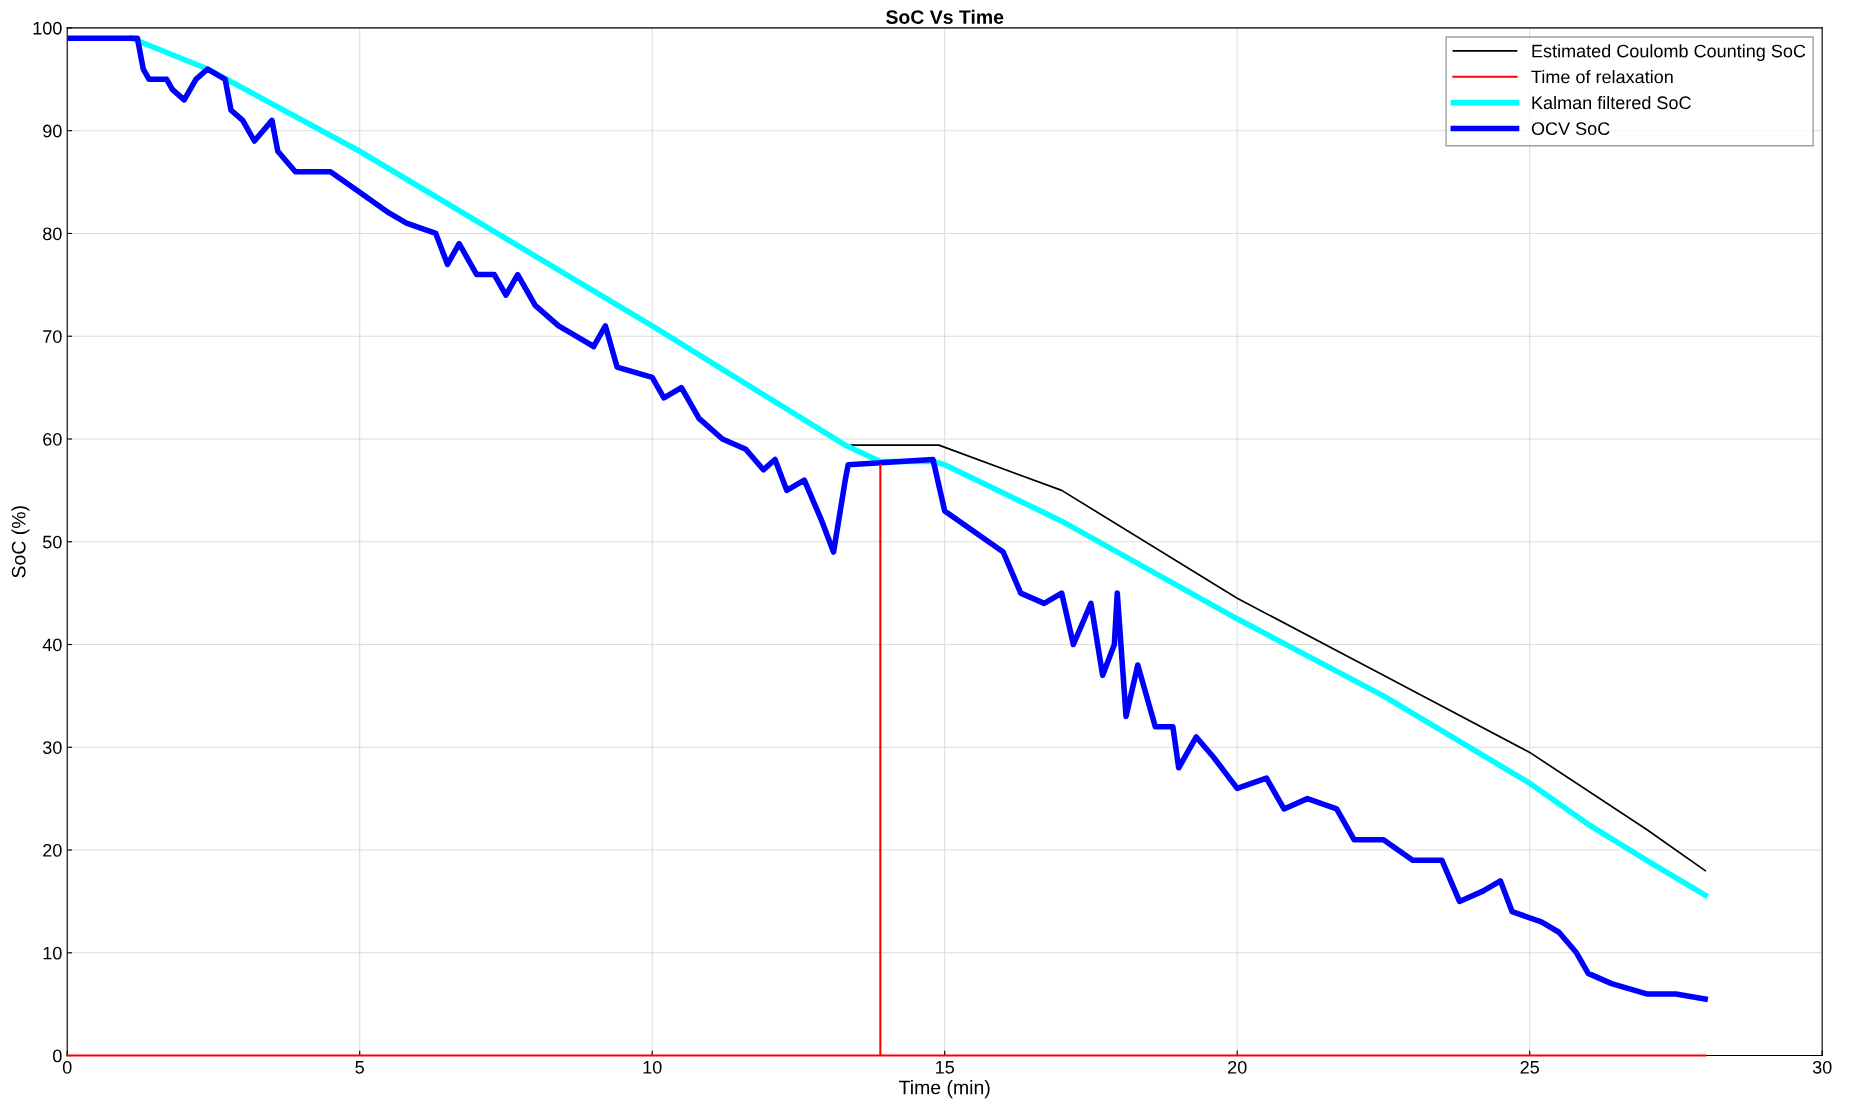  What do you see at coordinates (52, 645) in the screenshot?
I see `y-tick-label: 40` at bounding box center [52, 645].